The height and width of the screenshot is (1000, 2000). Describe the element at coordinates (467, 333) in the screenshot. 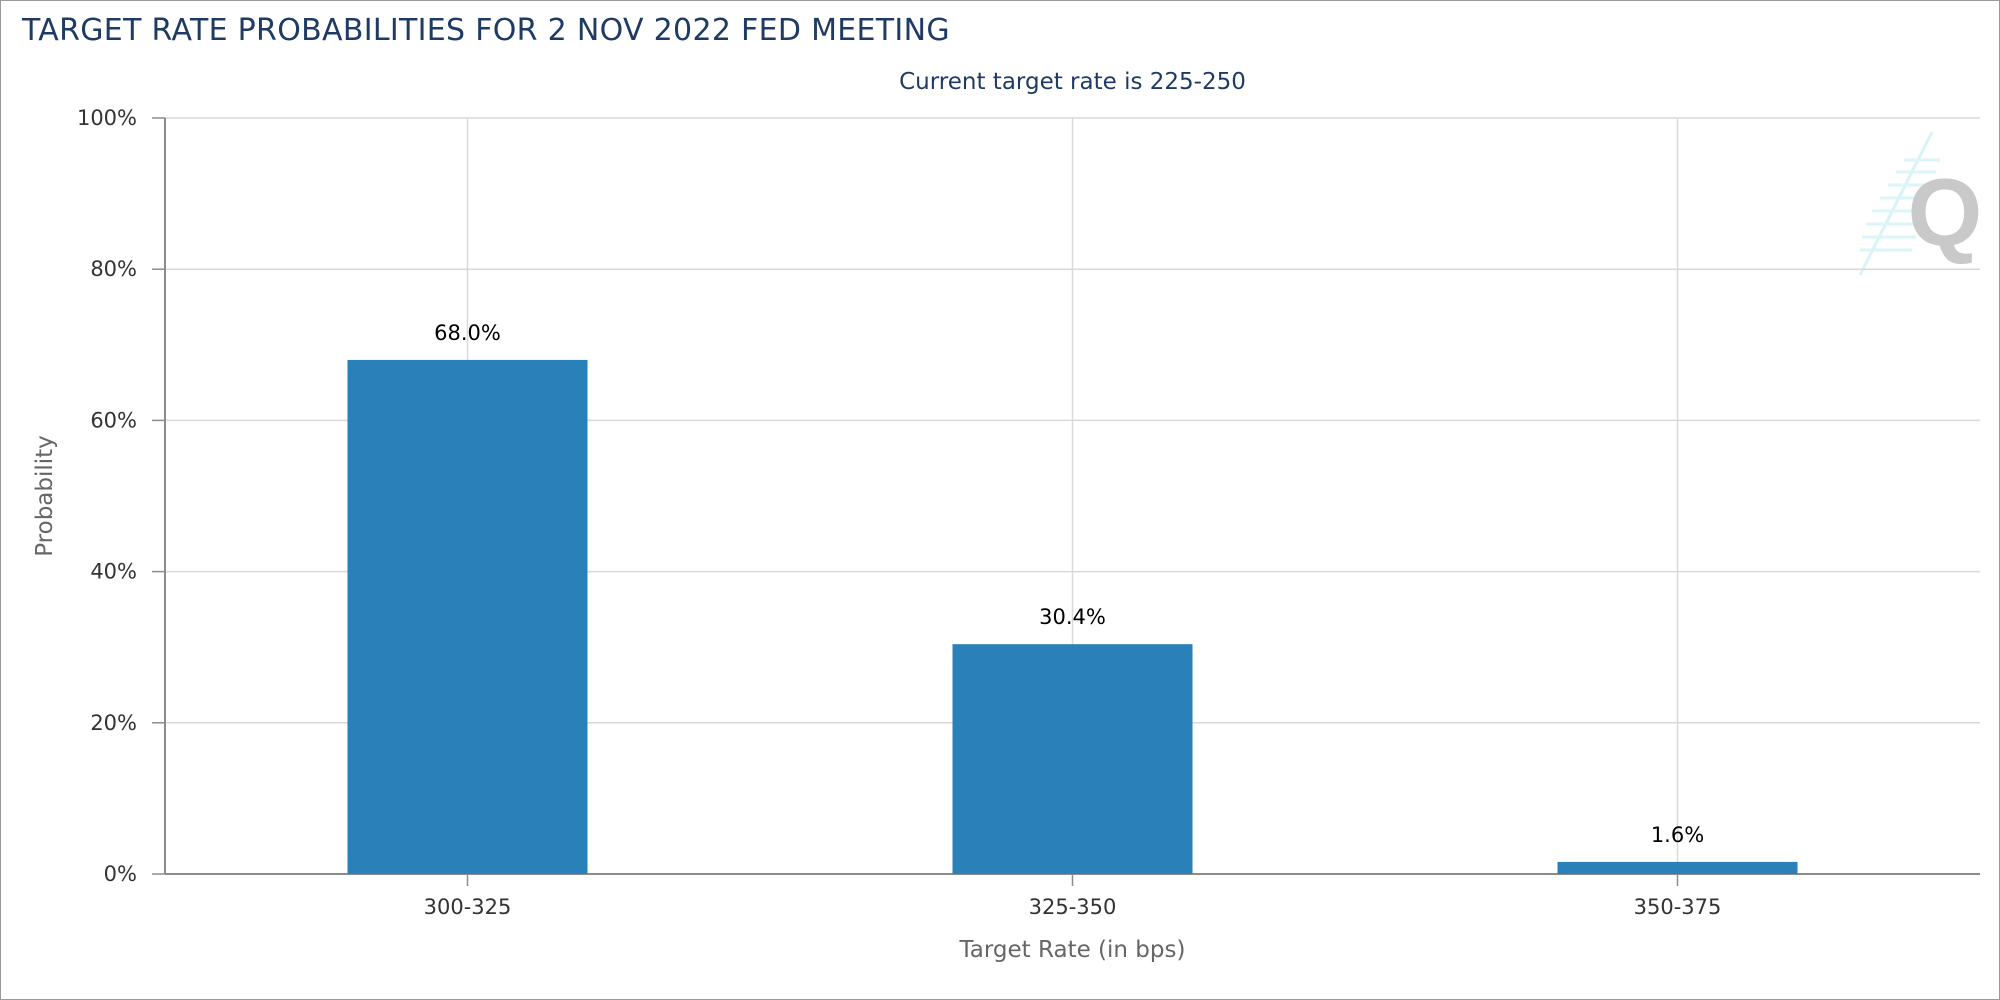

I see `data-label: 68.0%` at that location.